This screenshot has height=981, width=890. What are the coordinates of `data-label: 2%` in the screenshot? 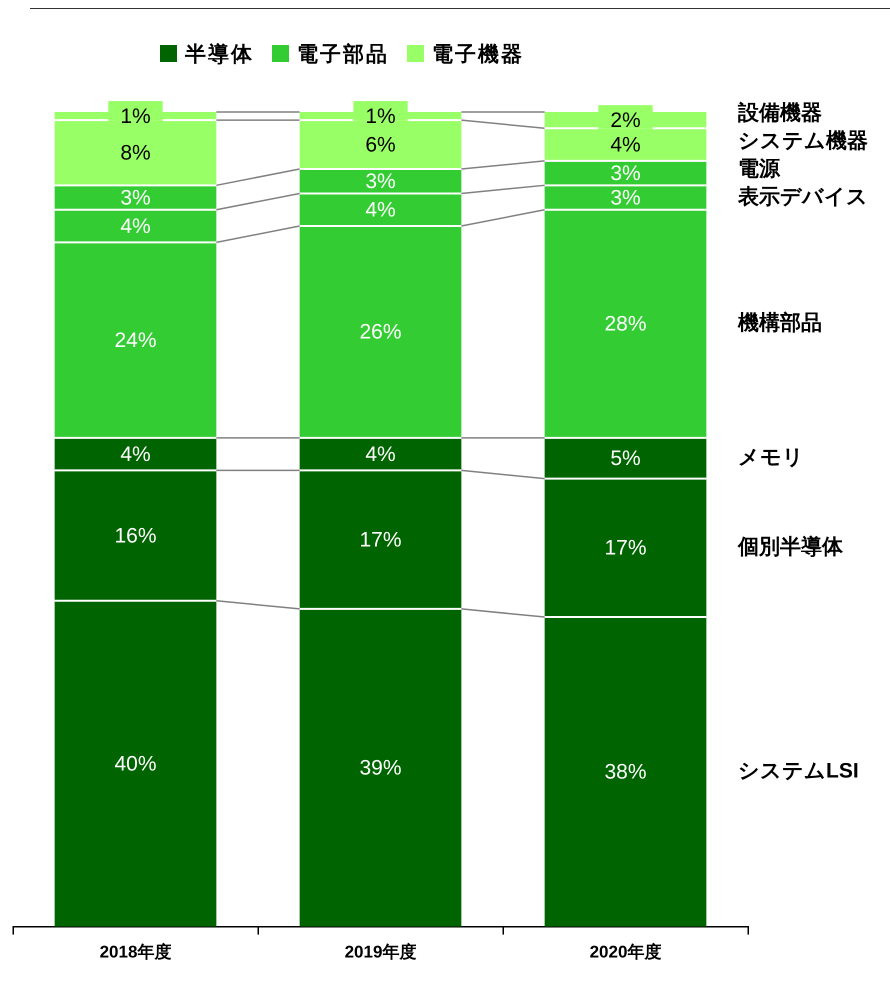 It's located at (625, 120).